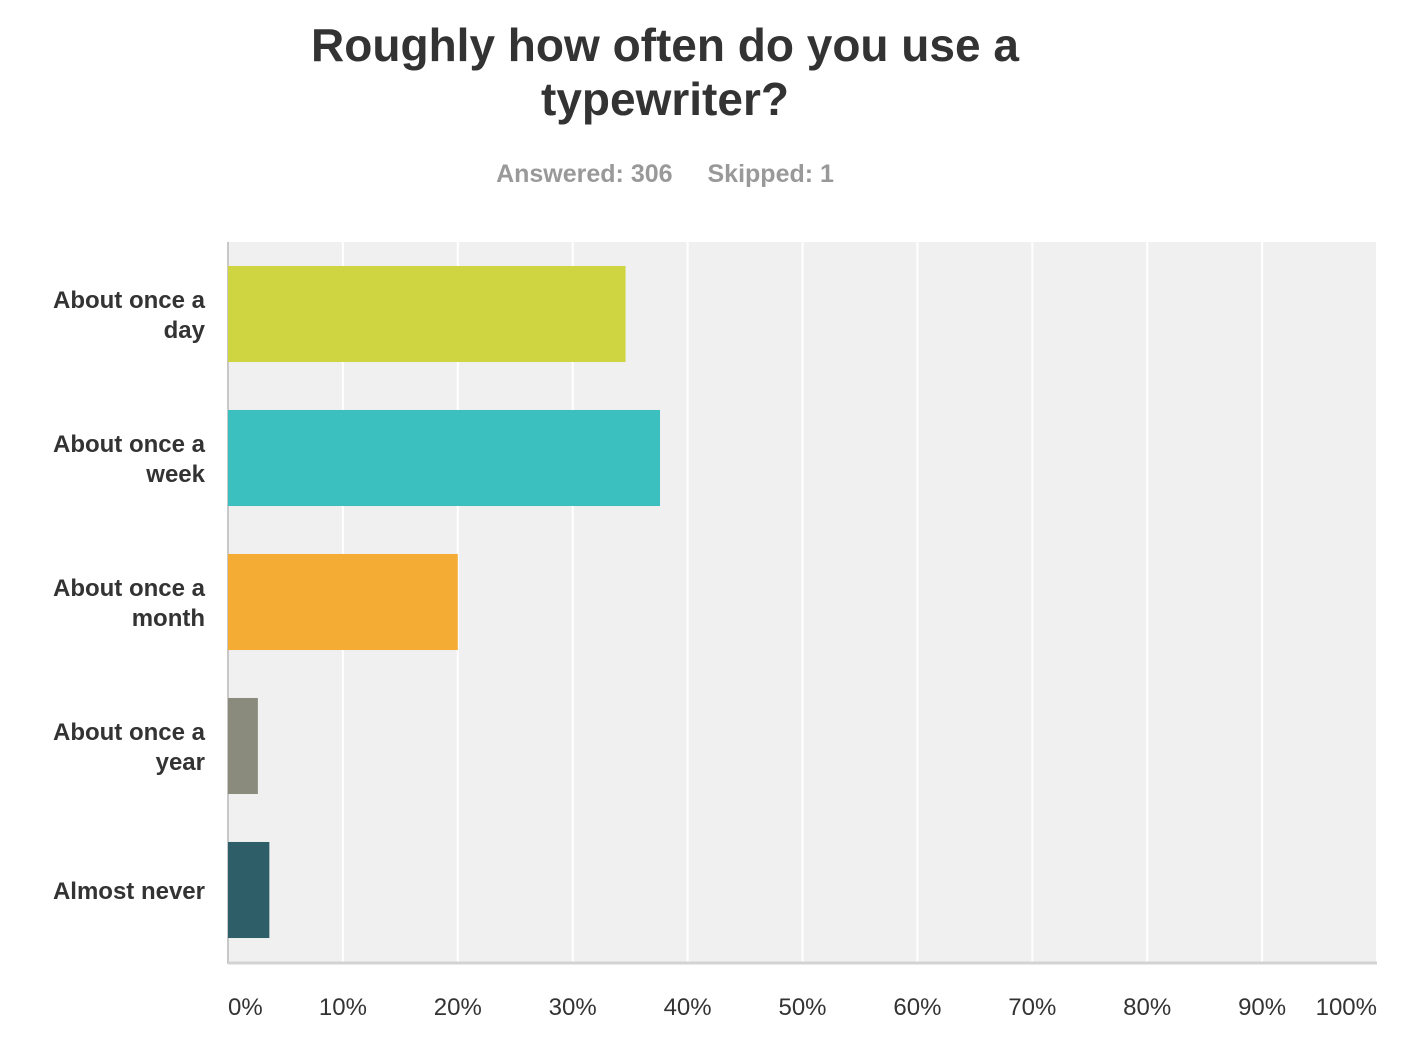  I want to click on x-tick-label: 80%, so click(1147, 1007).